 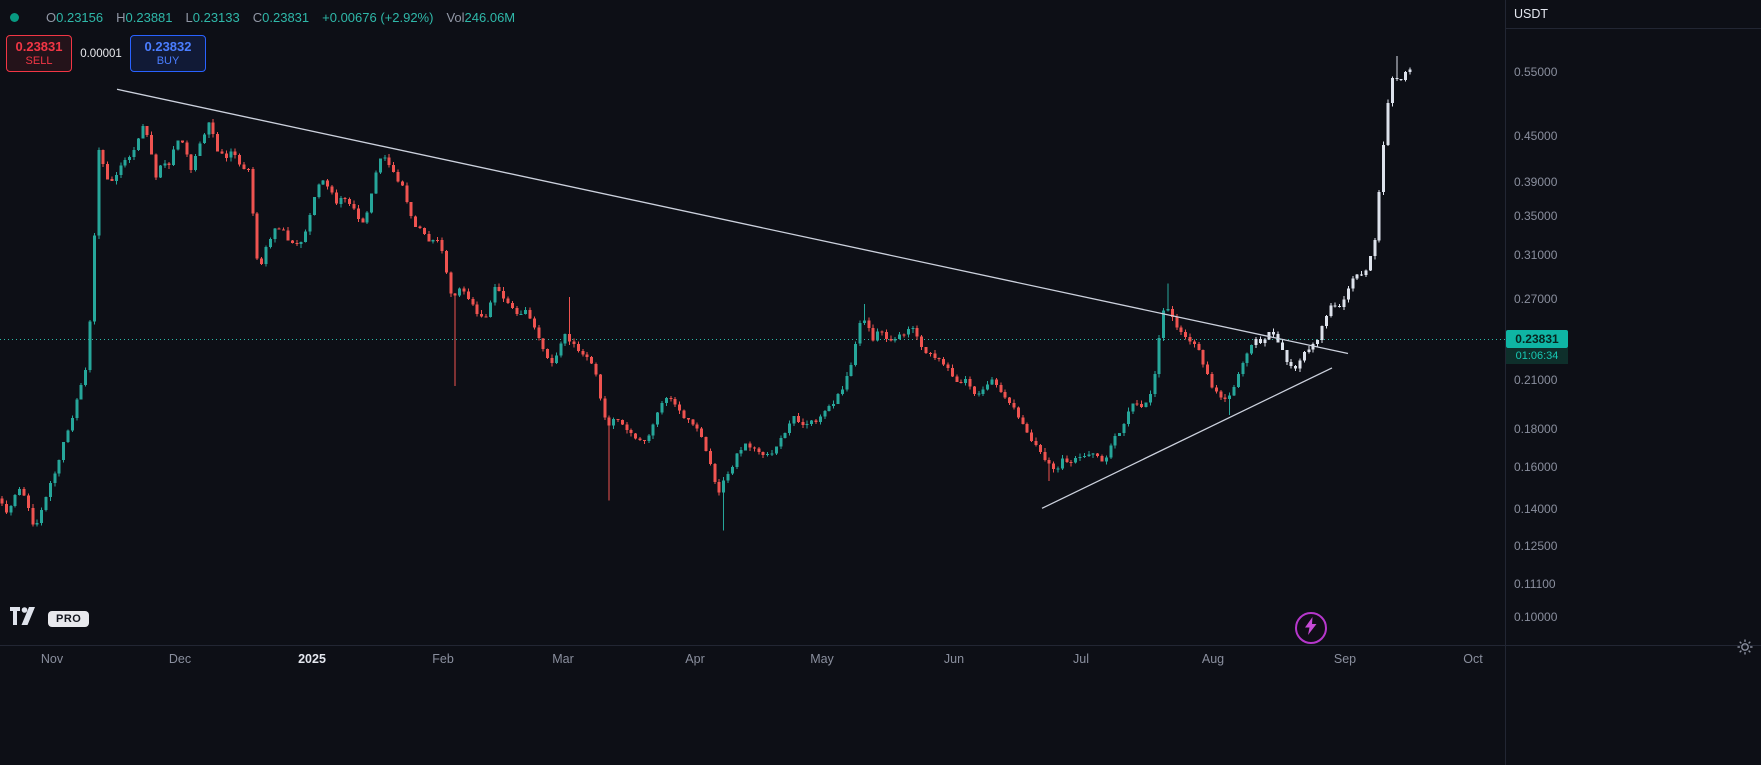 What do you see at coordinates (752, 660) in the screenshot?
I see `time-axis: Nov Dec 2025 Feb Mar Apr May Jun Jul Aug Sep Oct` at bounding box center [752, 660].